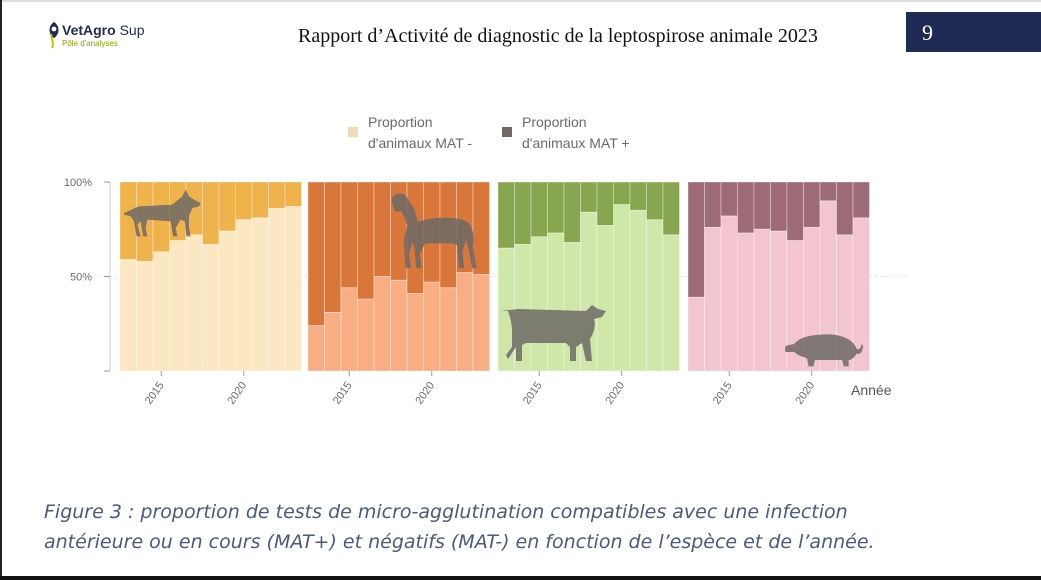  I want to click on logo-leaf-icon, so click(54, 35).